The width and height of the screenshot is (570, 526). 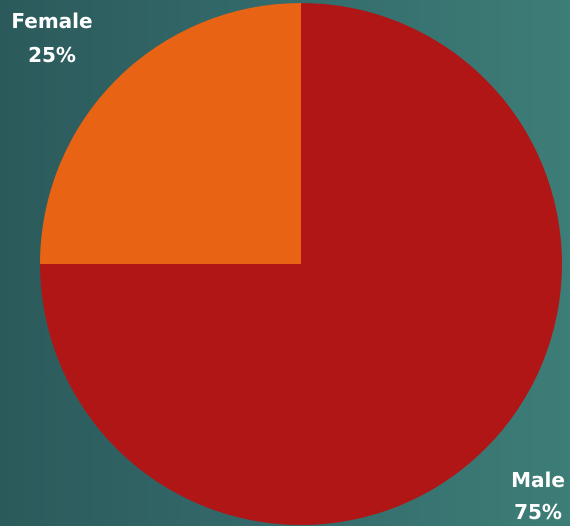 What do you see at coordinates (51, 38) in the screenshot?
I see `label-female: Female 25%` at bounding box center [51, 38].